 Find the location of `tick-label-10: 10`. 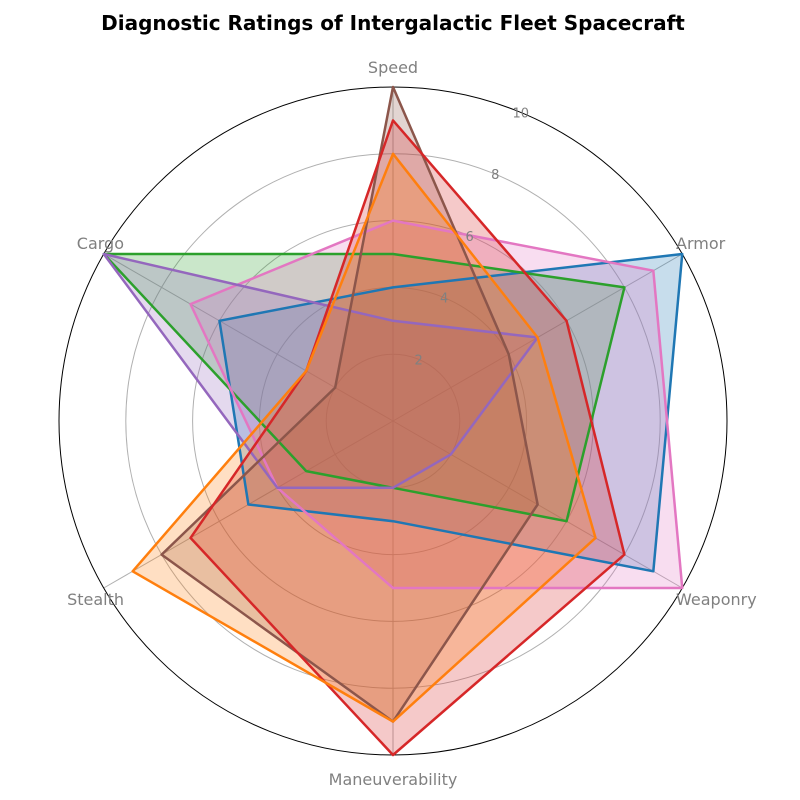

tick-label-10: 10 is located at coordinates (521, 113).